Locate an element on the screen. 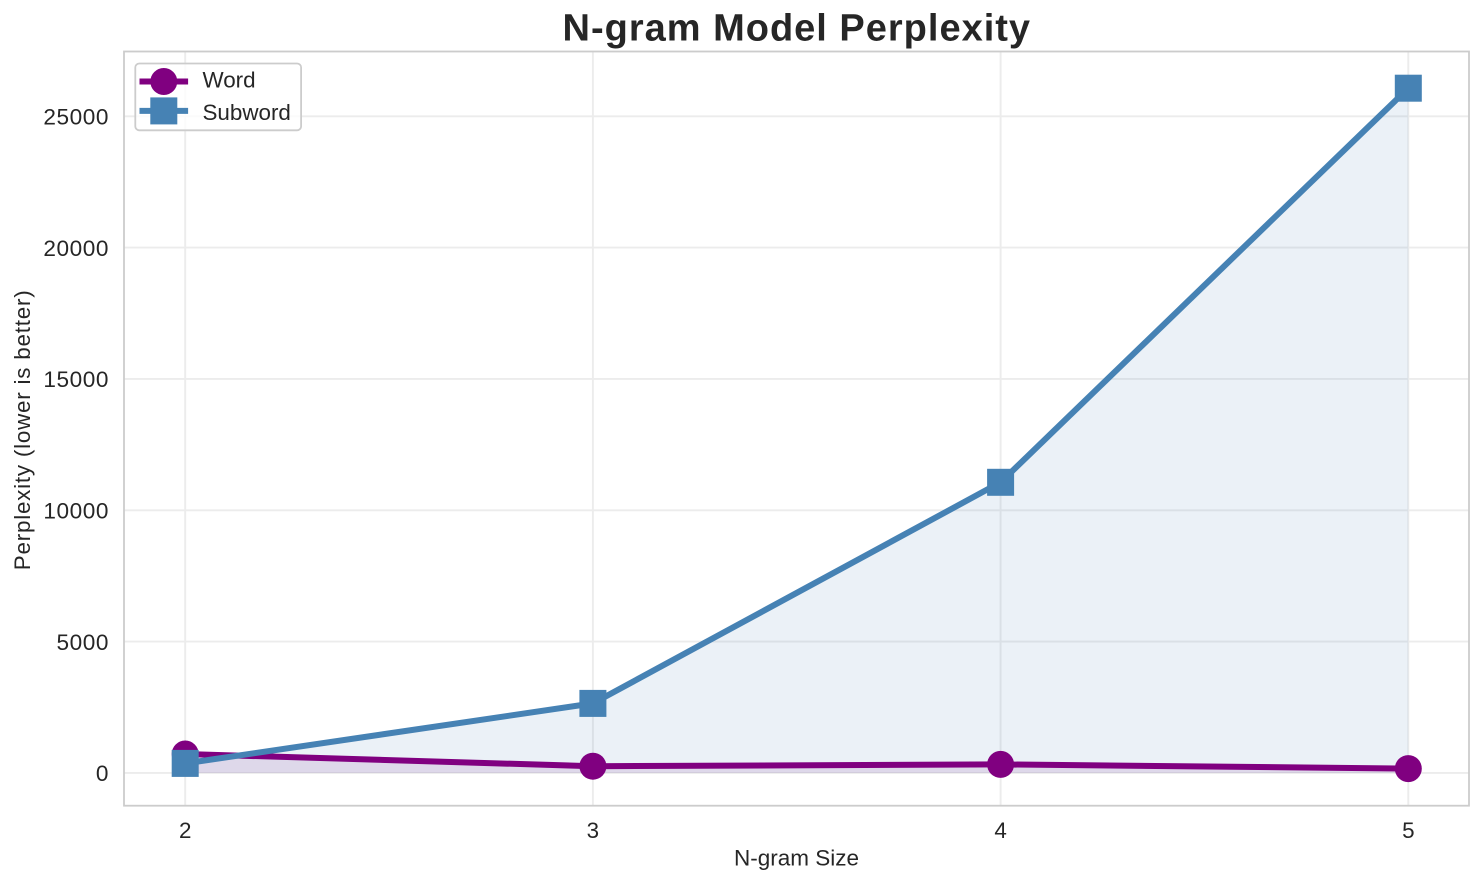 The height and width of the screenshot is (885, 1484). svg-text: 5 is located at coordinates (1408, 830).